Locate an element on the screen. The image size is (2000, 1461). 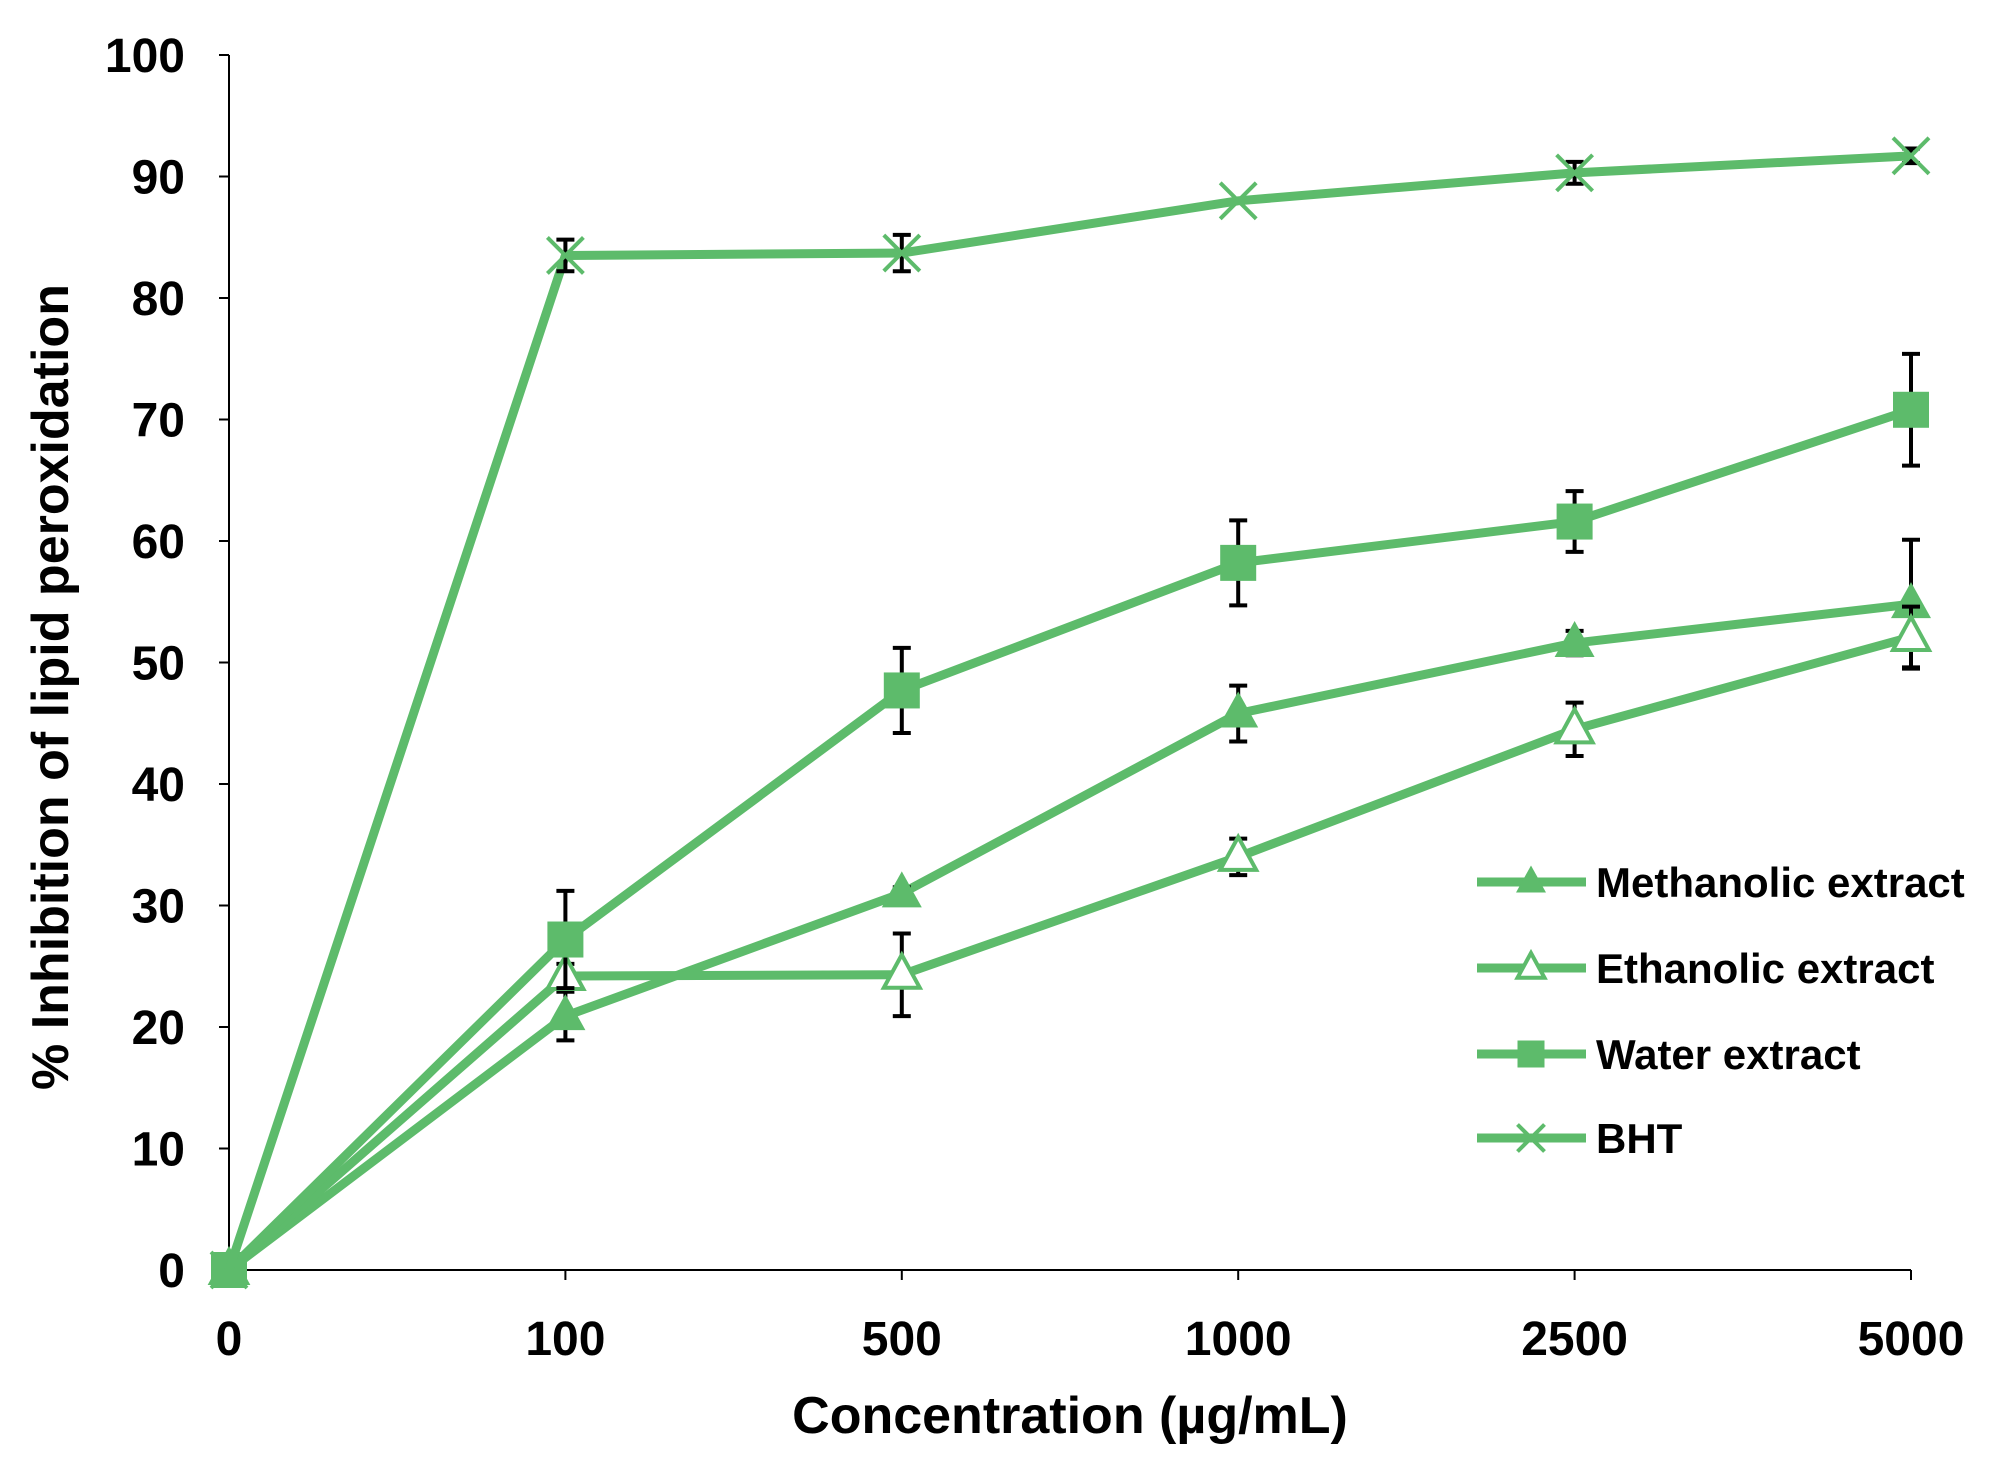
x-tick-label: 2500 is located at coordinates (1574, 1339).